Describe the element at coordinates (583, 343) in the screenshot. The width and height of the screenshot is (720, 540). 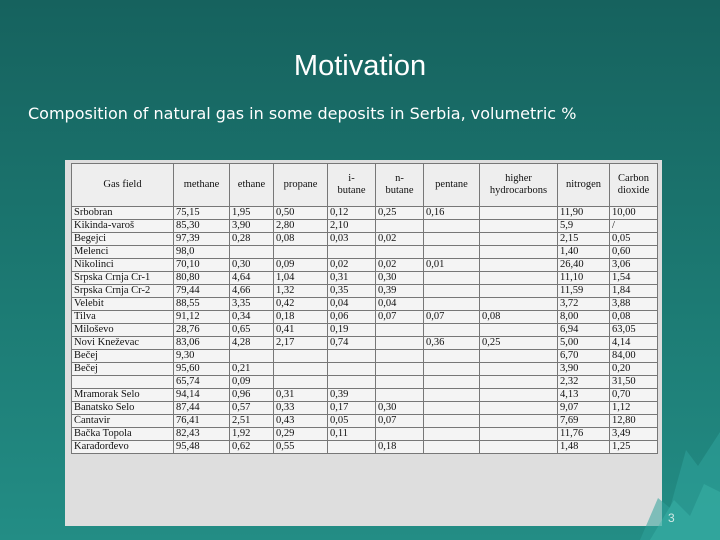
I see `table-cell: 5,00` at that location.